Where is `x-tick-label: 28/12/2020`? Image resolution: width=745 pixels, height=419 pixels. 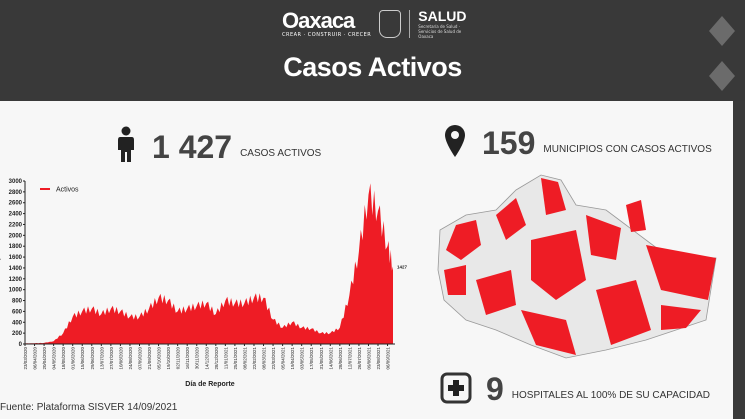
x-tick-label: 28/12/2020 is located at coordinates (216, 358).